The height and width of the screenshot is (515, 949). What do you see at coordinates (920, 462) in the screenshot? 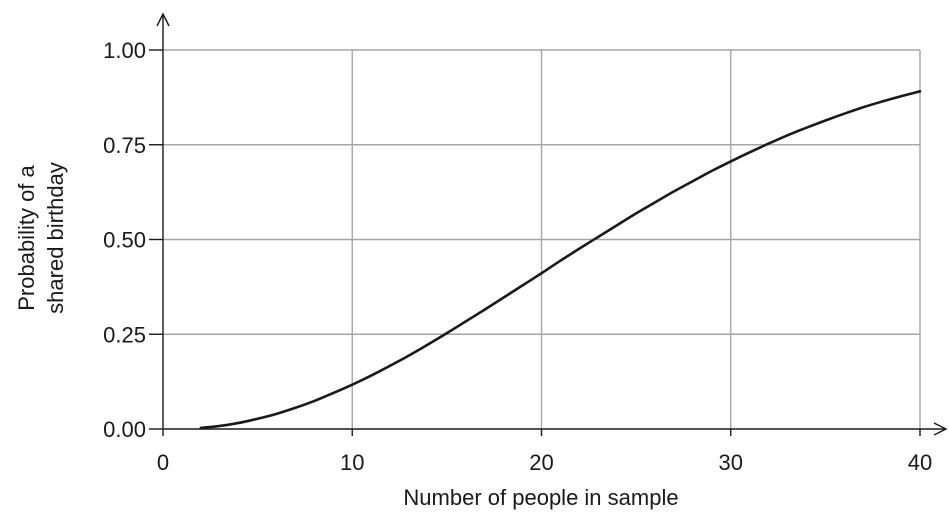
I see `x-tick-label-4: 40` at bounding box center [920, 462].